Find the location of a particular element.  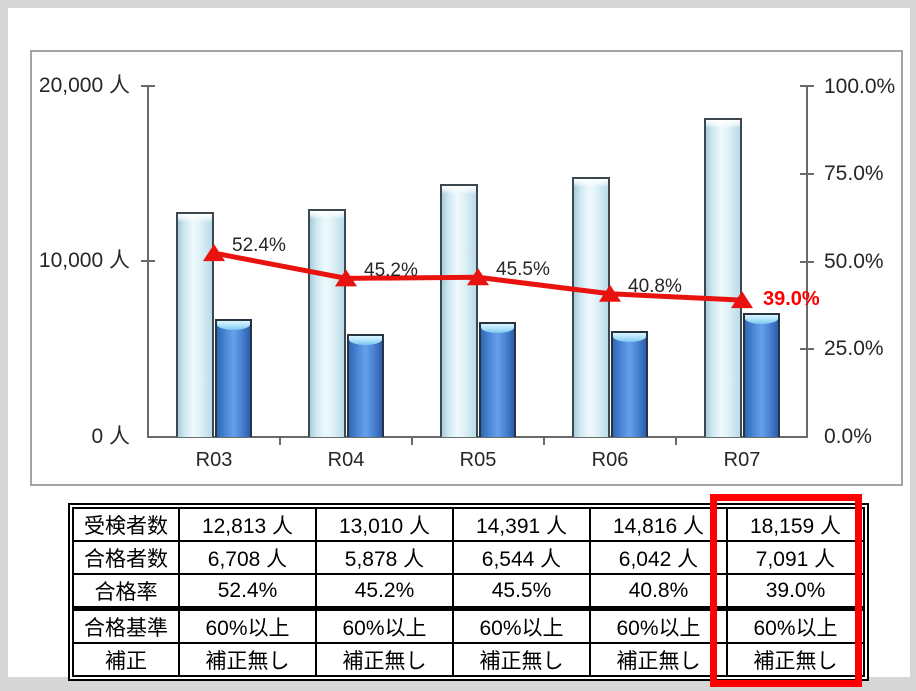

line-marker-R07 is located at coordinates (742, 300).